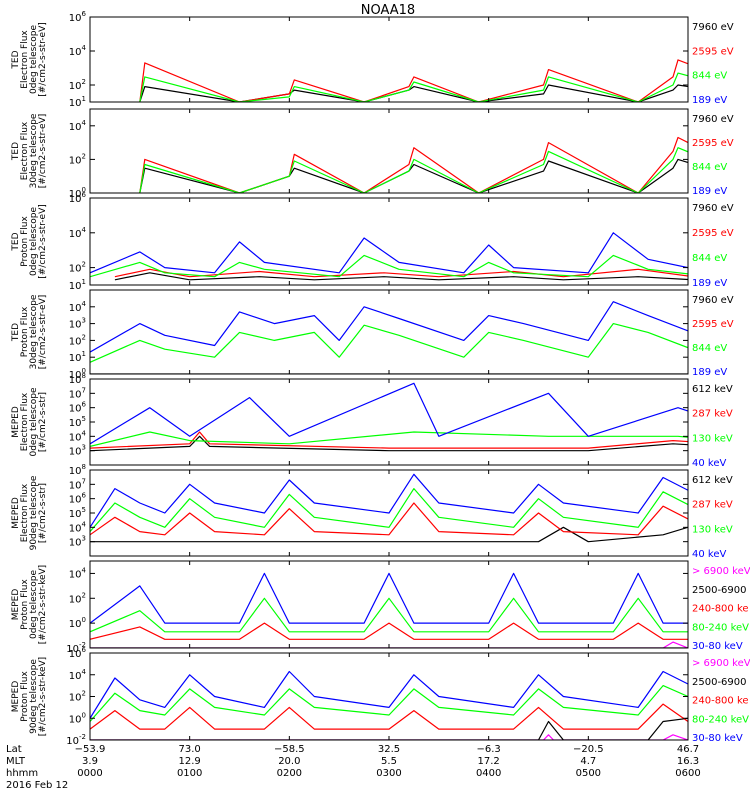 The image size is (750, 800). What do you see at coordinates (389, 749) in the screenshot?
I see `x-tick-label: 32.5` at bounding box center [389, 749].